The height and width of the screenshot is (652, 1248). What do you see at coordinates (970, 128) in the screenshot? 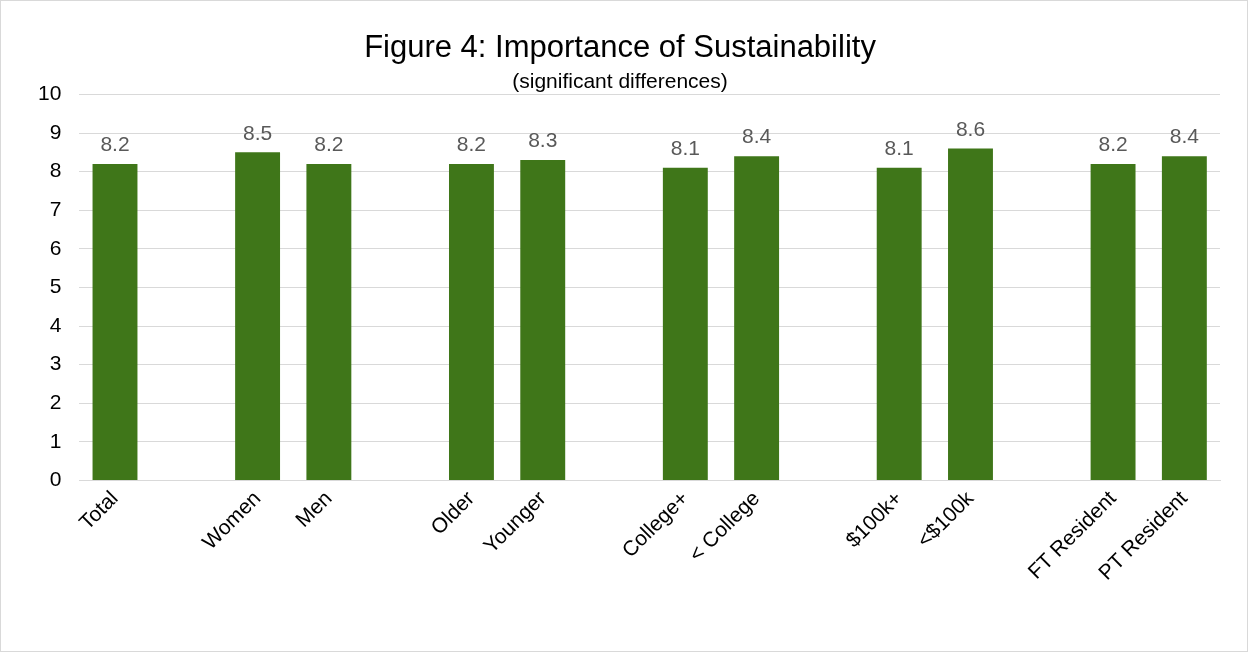
I see `data-label: 8.6` at bounding box center [970, 128].